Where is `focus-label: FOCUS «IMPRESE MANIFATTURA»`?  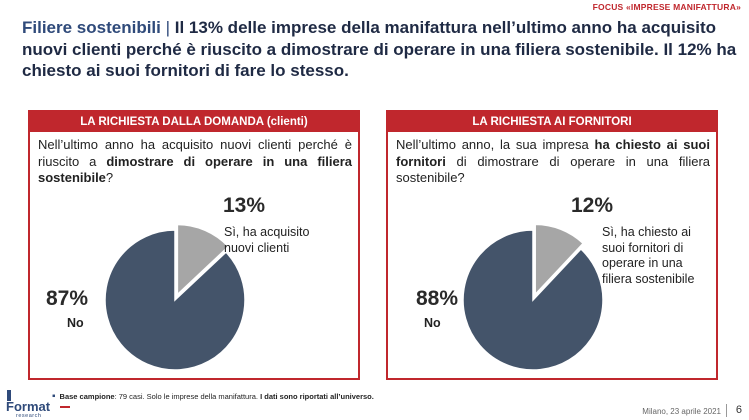 focus-label: FOCUS «IMPRESE MANIFATTURA» is located at coordinates (666, 7).